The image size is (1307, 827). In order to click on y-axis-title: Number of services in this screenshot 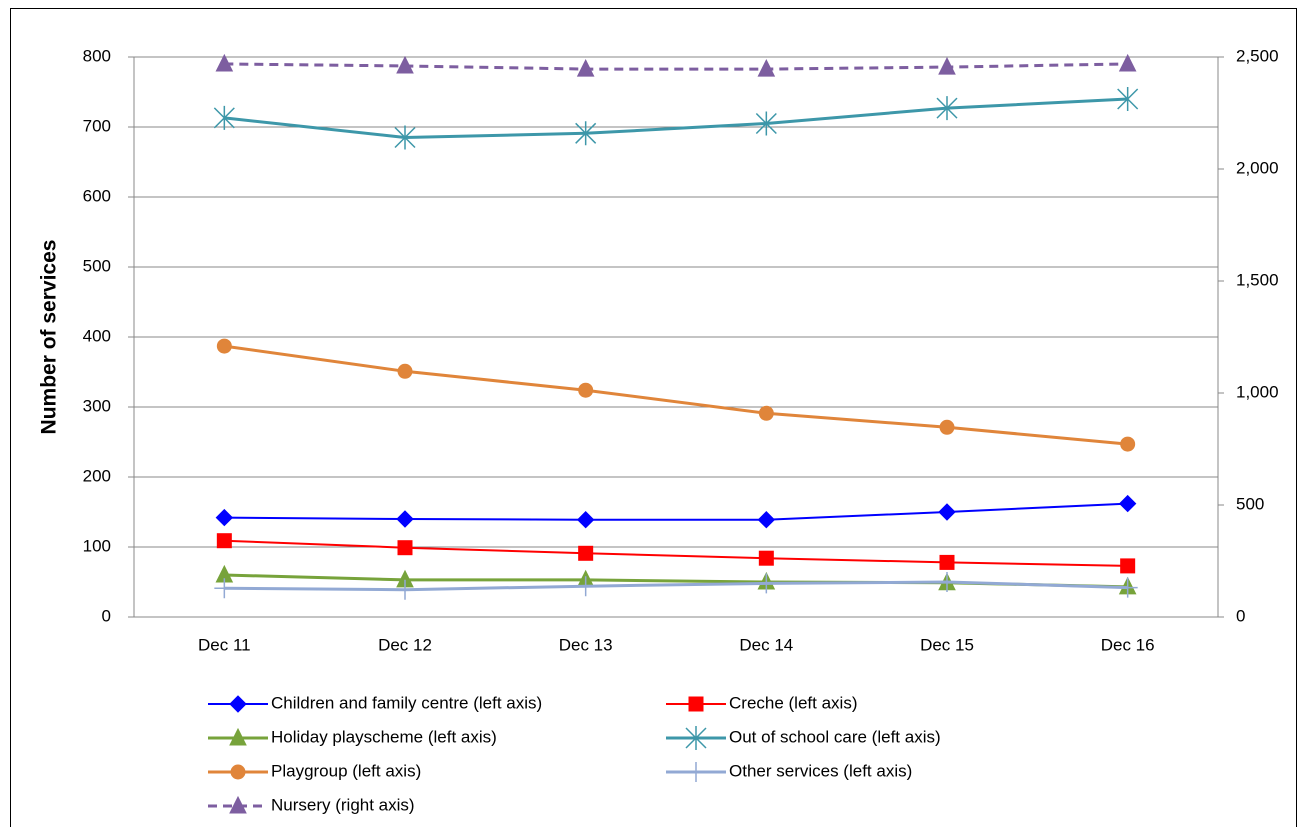, I will do `click(49, 337)`.